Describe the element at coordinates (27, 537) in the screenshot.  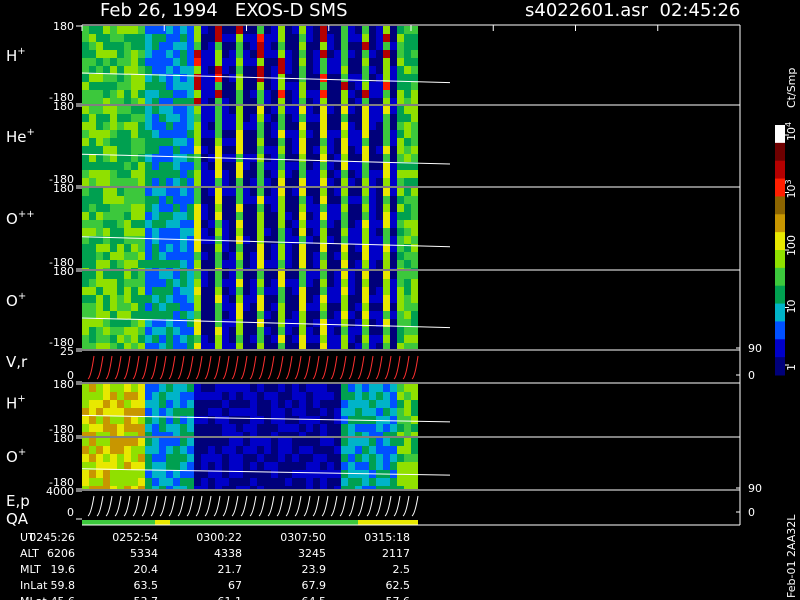
I see `ephemeris-row-name: UT` at that location.